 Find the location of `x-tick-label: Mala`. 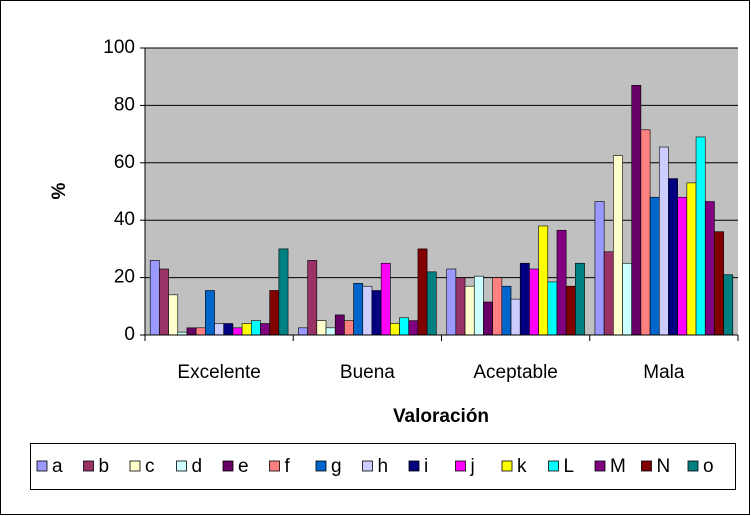

x-tick-label: Mala is located at coordinates (664, 372).